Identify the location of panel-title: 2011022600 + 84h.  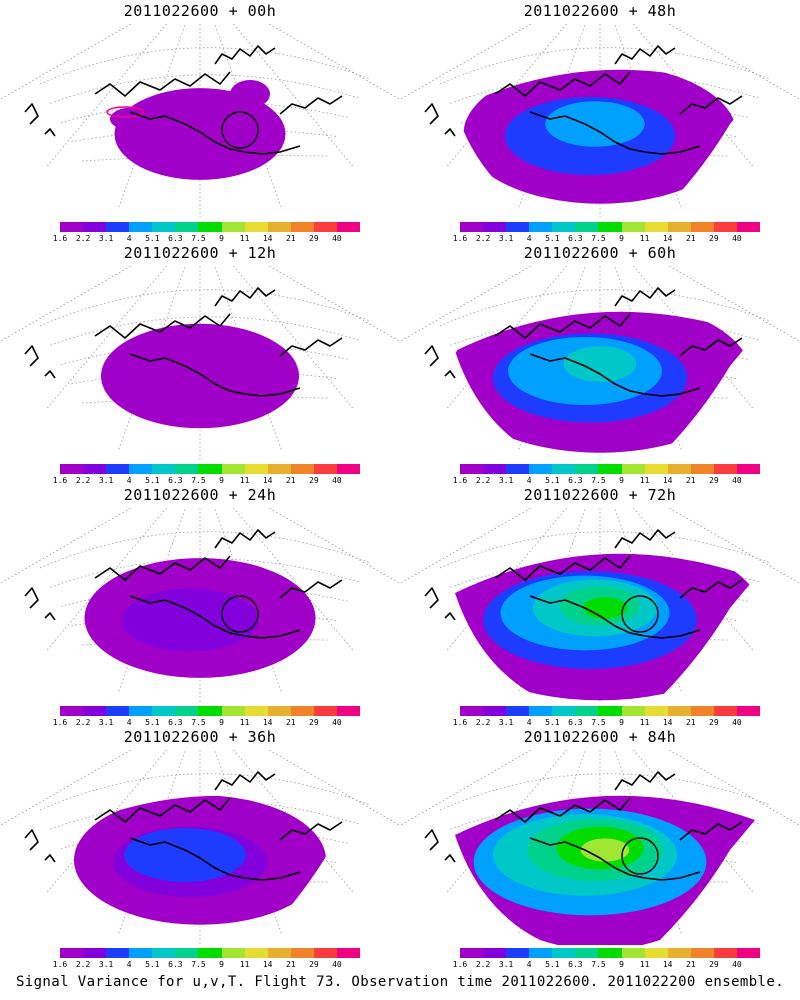
(600, 737).